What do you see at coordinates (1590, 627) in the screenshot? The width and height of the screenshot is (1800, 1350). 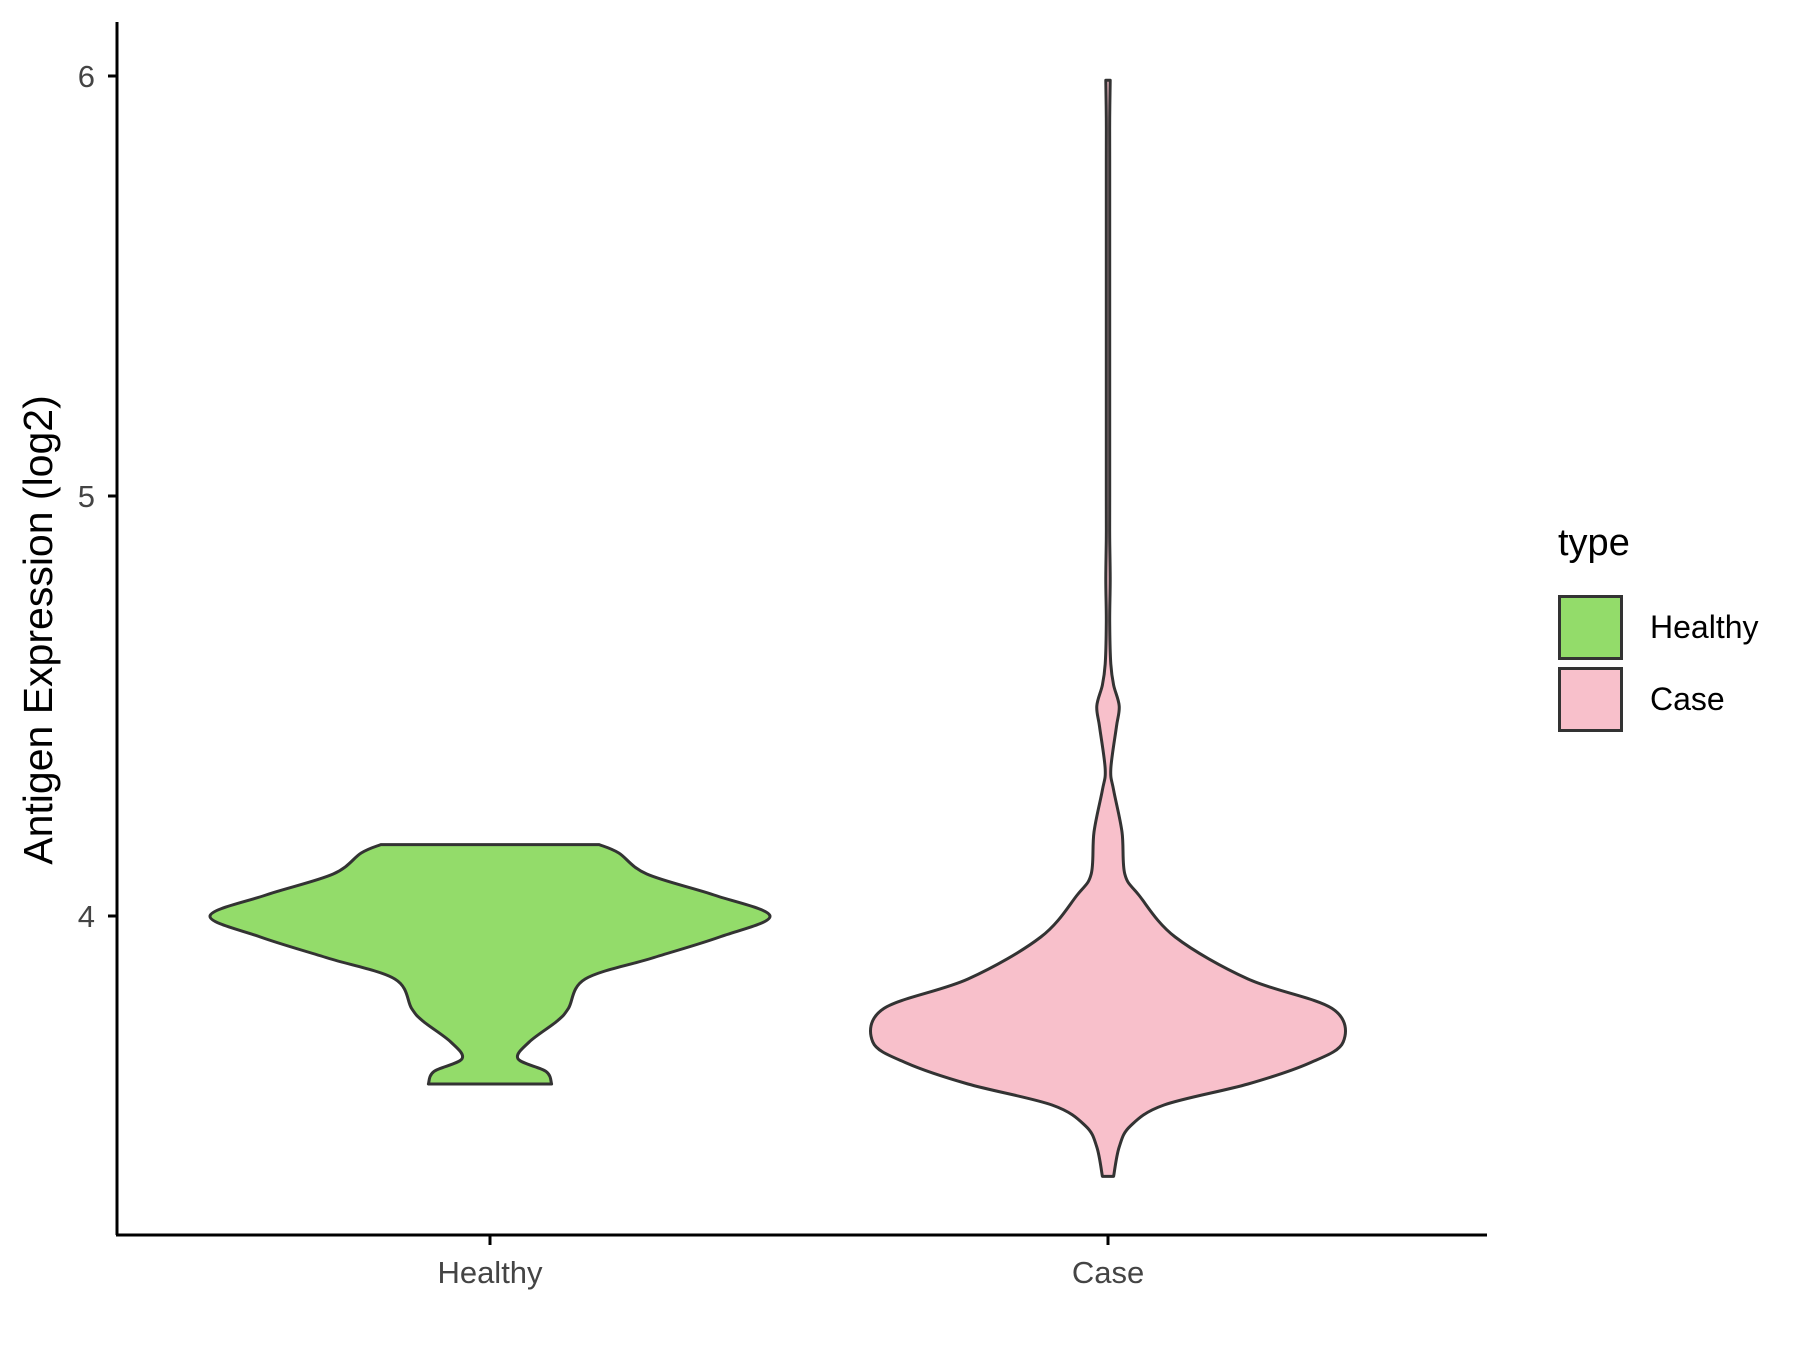 I see `legend-key-healthy` at bounding box center [1590, 627].